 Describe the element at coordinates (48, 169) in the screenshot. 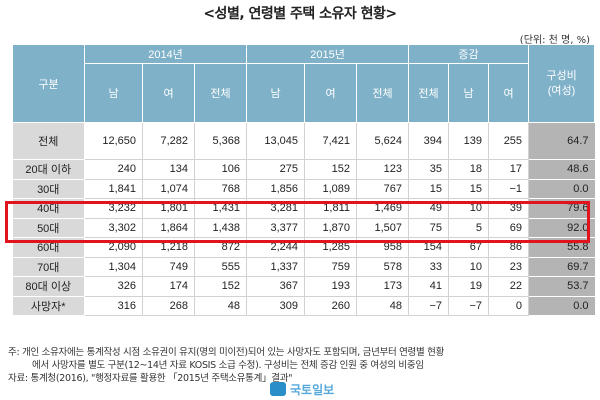

I see `row-label: 20대 이하` at that location.